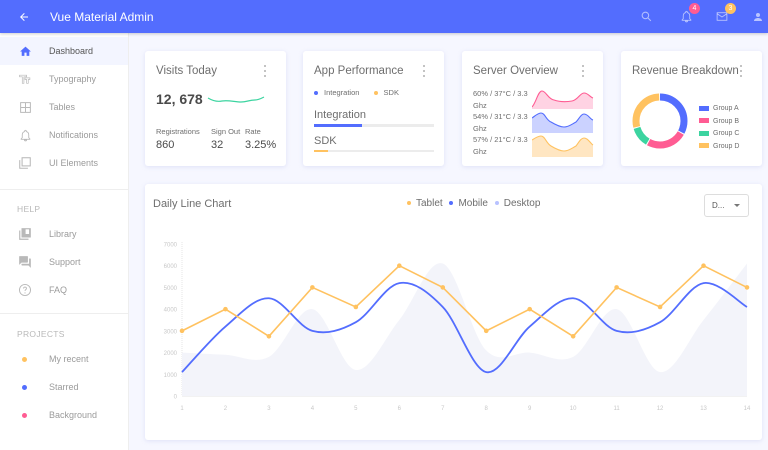 The height and width of the screenshot is (450, 768). Describe the element at coordinates (261, 145) in the screenshot. I see `stat-value-rate: 3.25%` at that location.